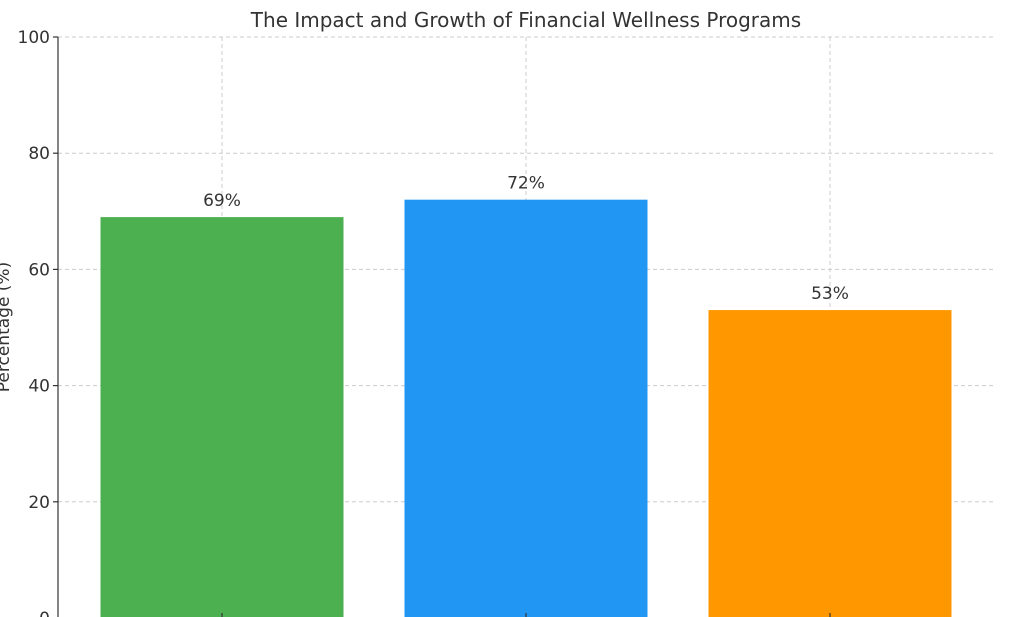  What do you see at coordinates (39, 503) in the screenshot?
I see `y-tick-label: 20` at bounding box center [39, 503].